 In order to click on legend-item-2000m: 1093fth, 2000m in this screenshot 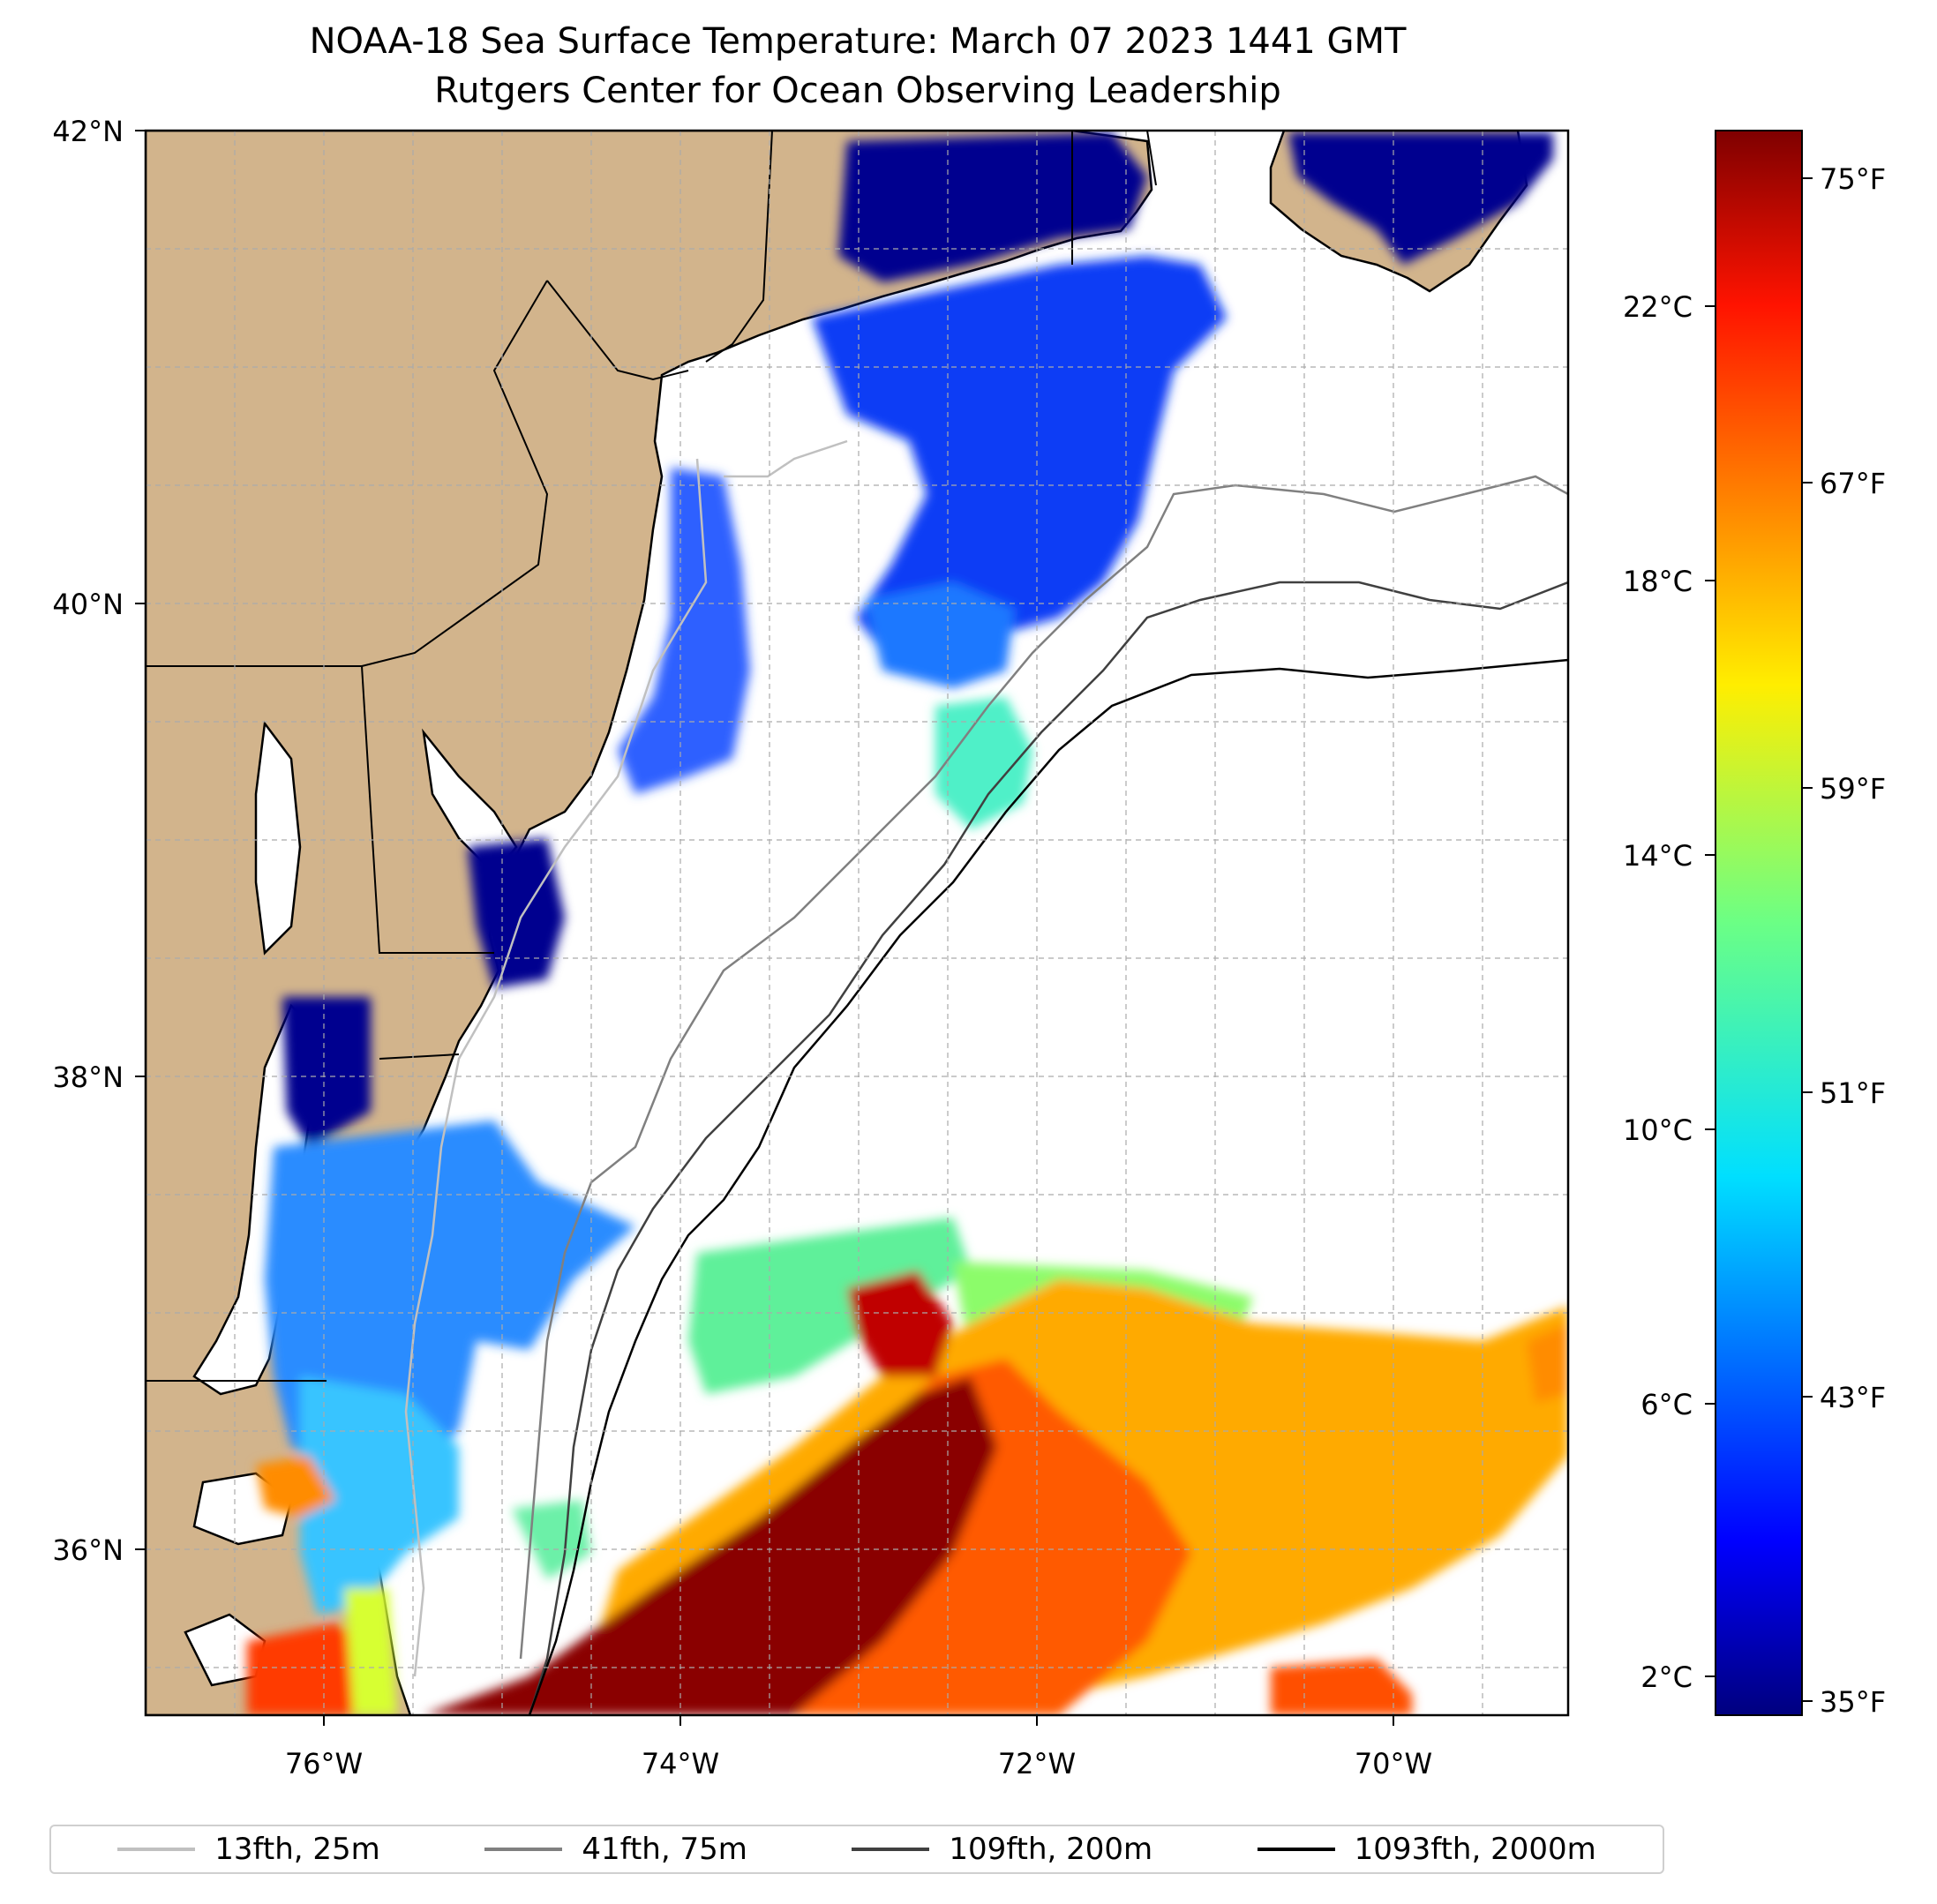, I will do `click(1426, 1849)`.